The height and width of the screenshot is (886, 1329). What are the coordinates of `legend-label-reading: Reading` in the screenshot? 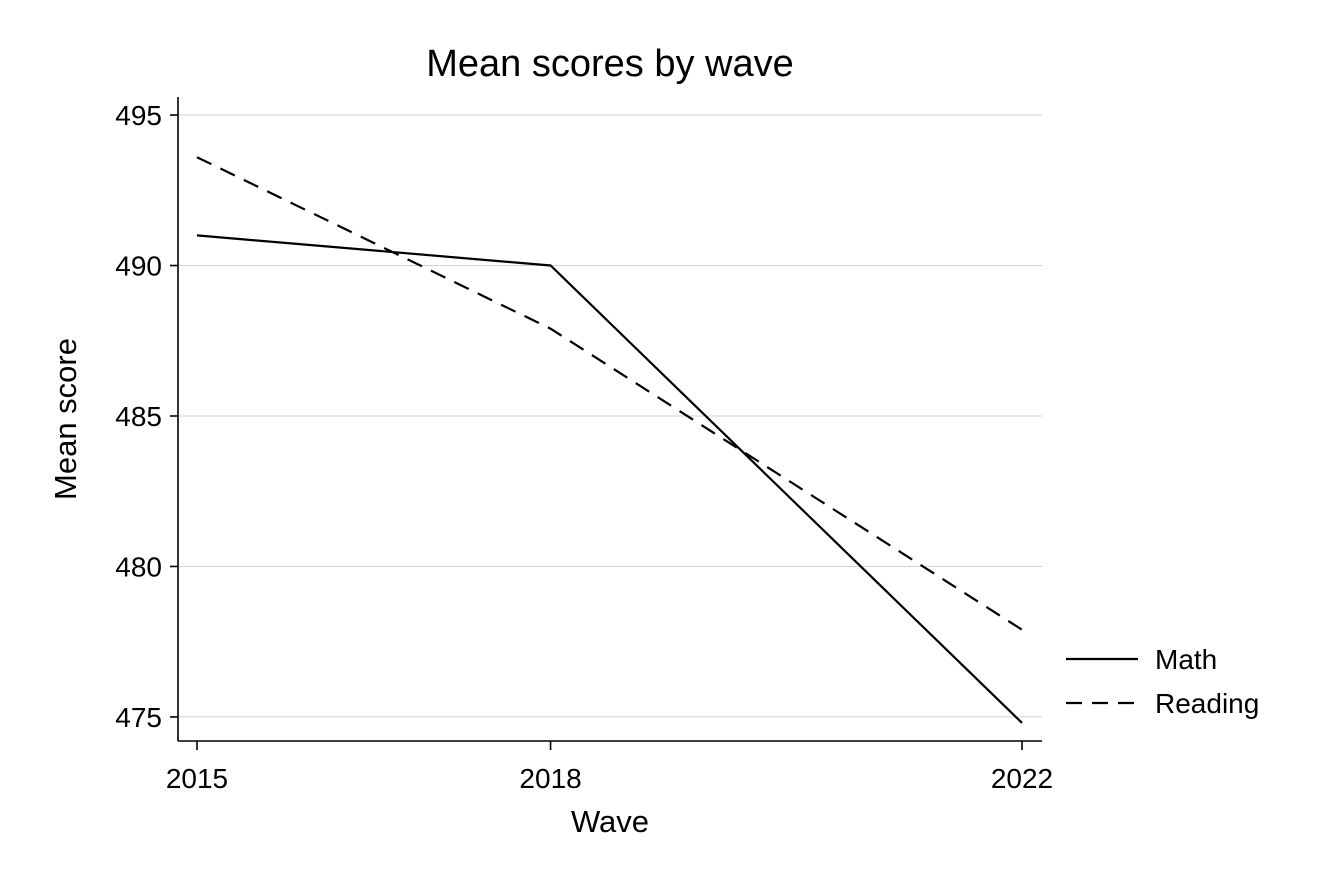 It's located at (1207, 703).